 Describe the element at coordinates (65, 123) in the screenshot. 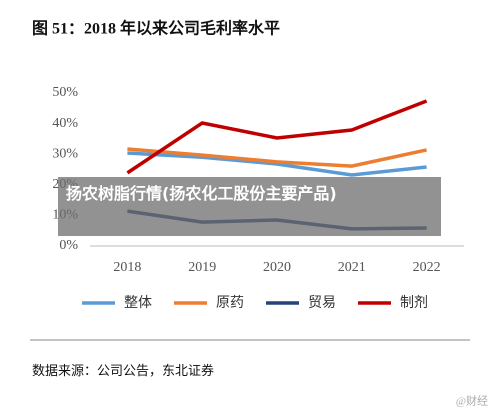

I see `y-tick-label: 40%` at that location.